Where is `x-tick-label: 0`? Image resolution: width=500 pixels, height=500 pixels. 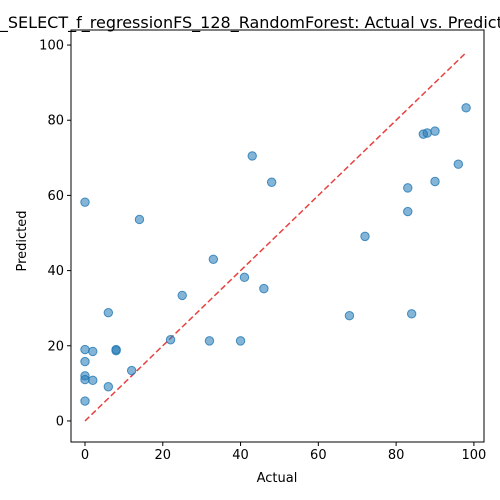
x-tick-label: 0 is located at coordinates (85, 455).